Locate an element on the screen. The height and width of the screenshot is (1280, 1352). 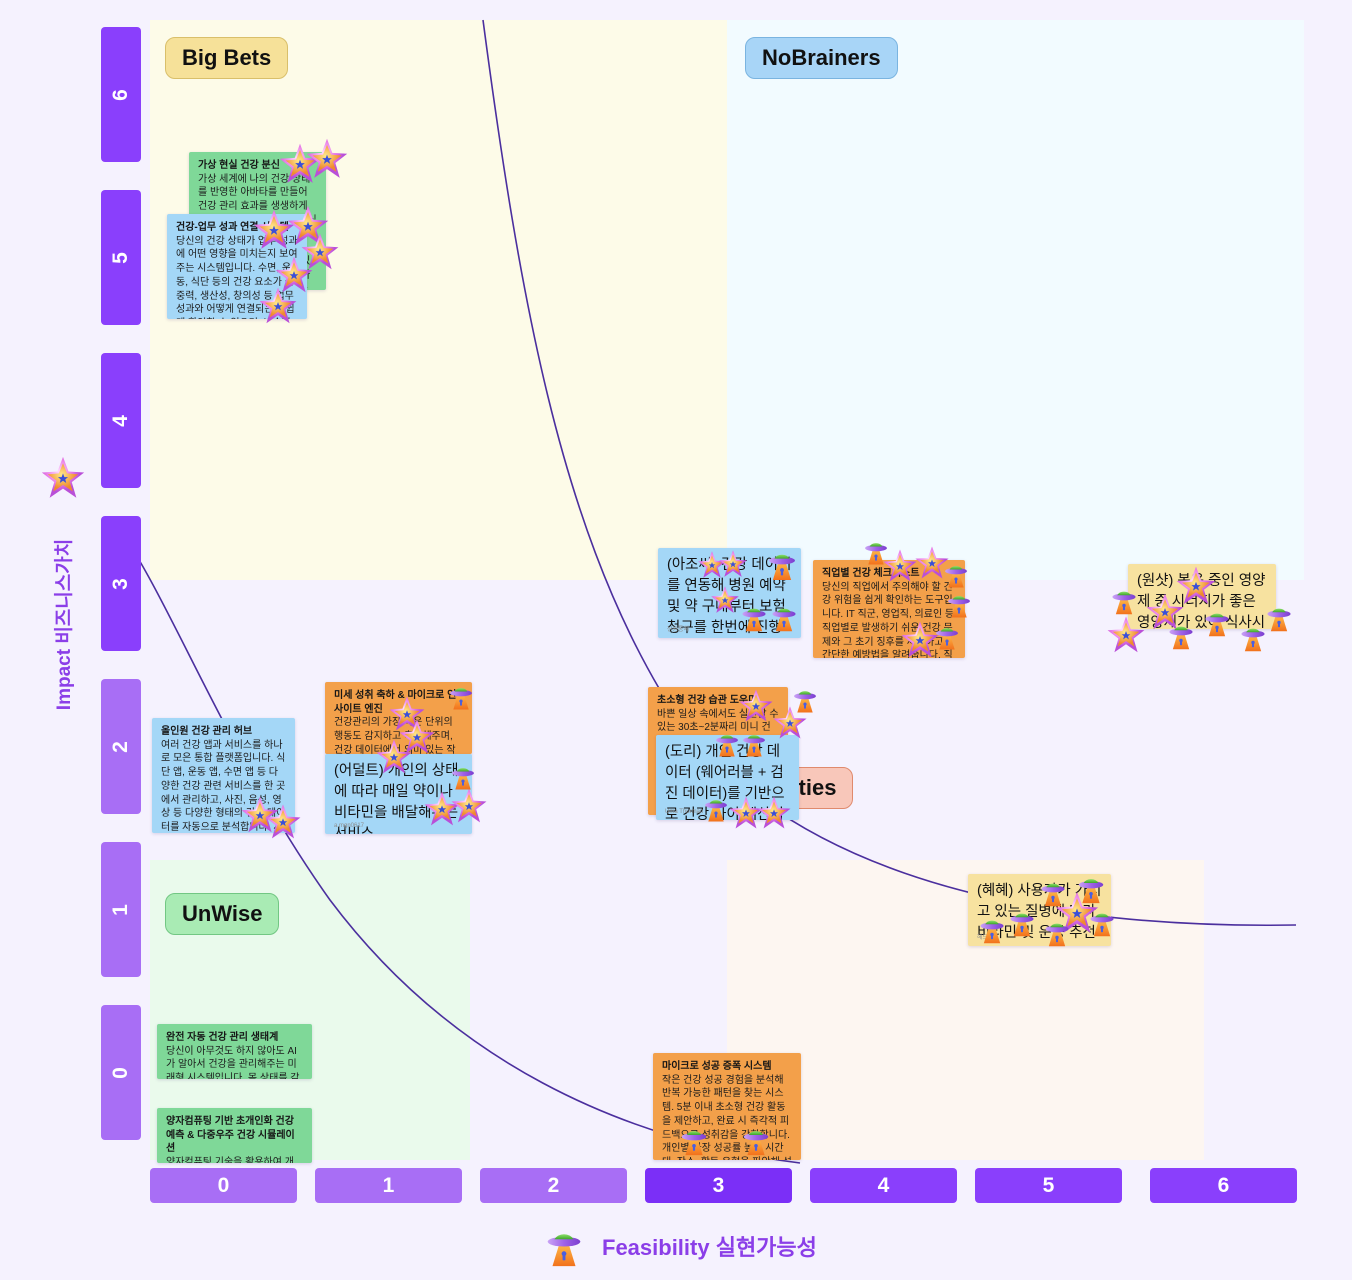
y-tick-6: 6 is located at coordinates (121, 94).